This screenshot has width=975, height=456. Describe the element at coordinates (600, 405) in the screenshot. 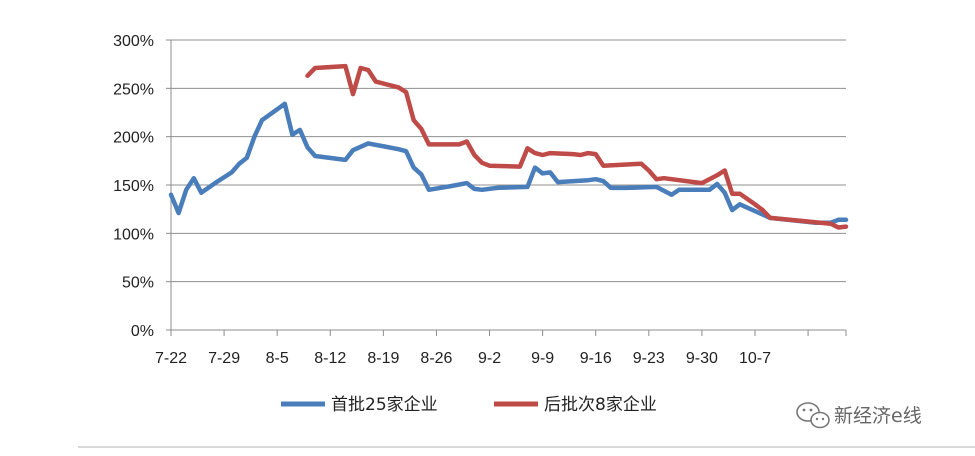

I see `legend-label-series-2: 后批次8家企业` at that location.